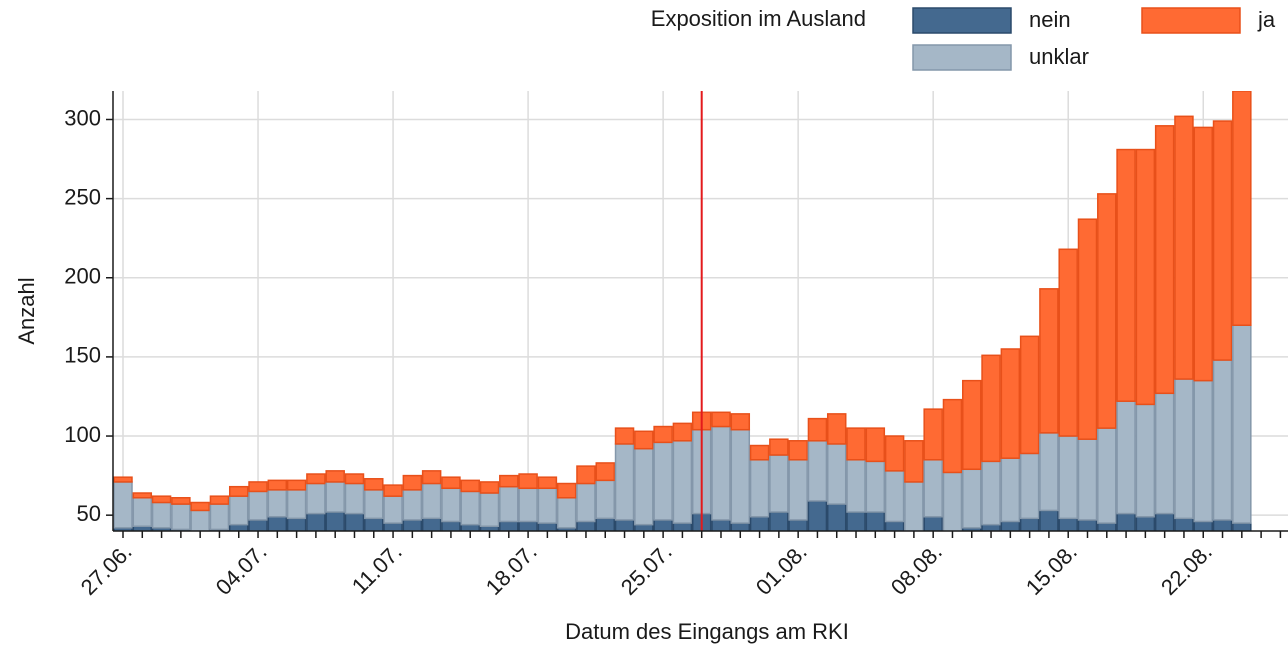 The width and height of the screenshot is (1288, 648). I want to click on x-tick-label: 22.08., so click(1186, 569).